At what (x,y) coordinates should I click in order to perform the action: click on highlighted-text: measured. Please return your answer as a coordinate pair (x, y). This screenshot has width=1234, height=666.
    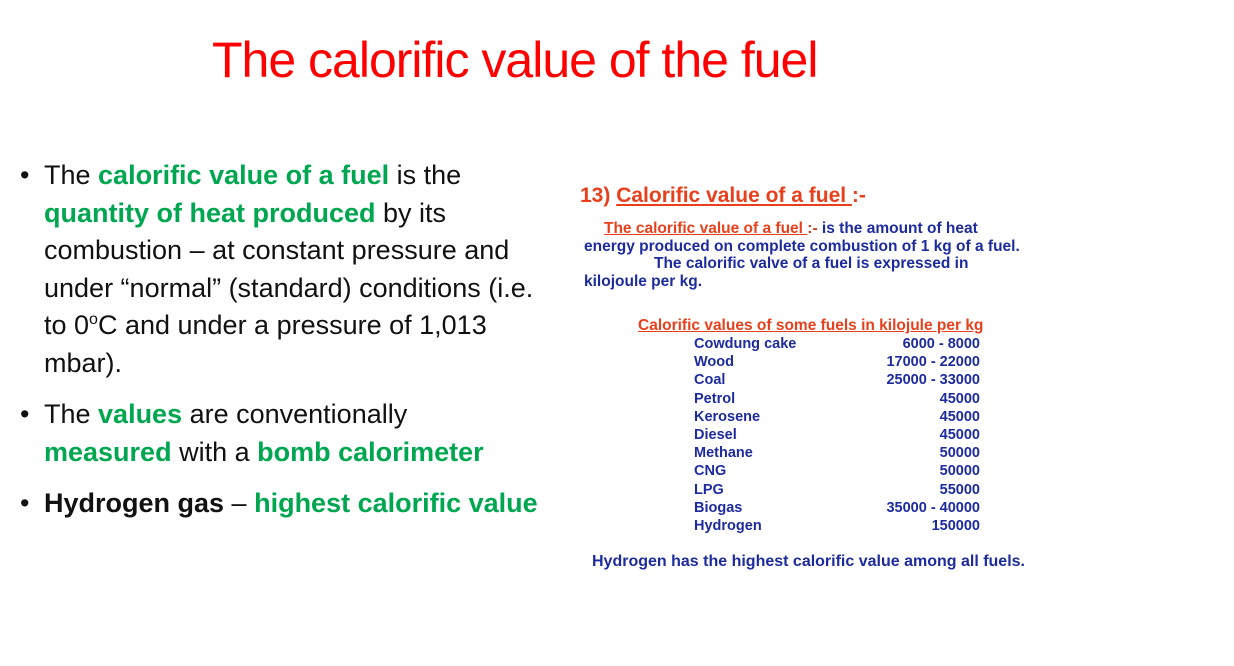
    Looking at the image, I should click on (108, 451).